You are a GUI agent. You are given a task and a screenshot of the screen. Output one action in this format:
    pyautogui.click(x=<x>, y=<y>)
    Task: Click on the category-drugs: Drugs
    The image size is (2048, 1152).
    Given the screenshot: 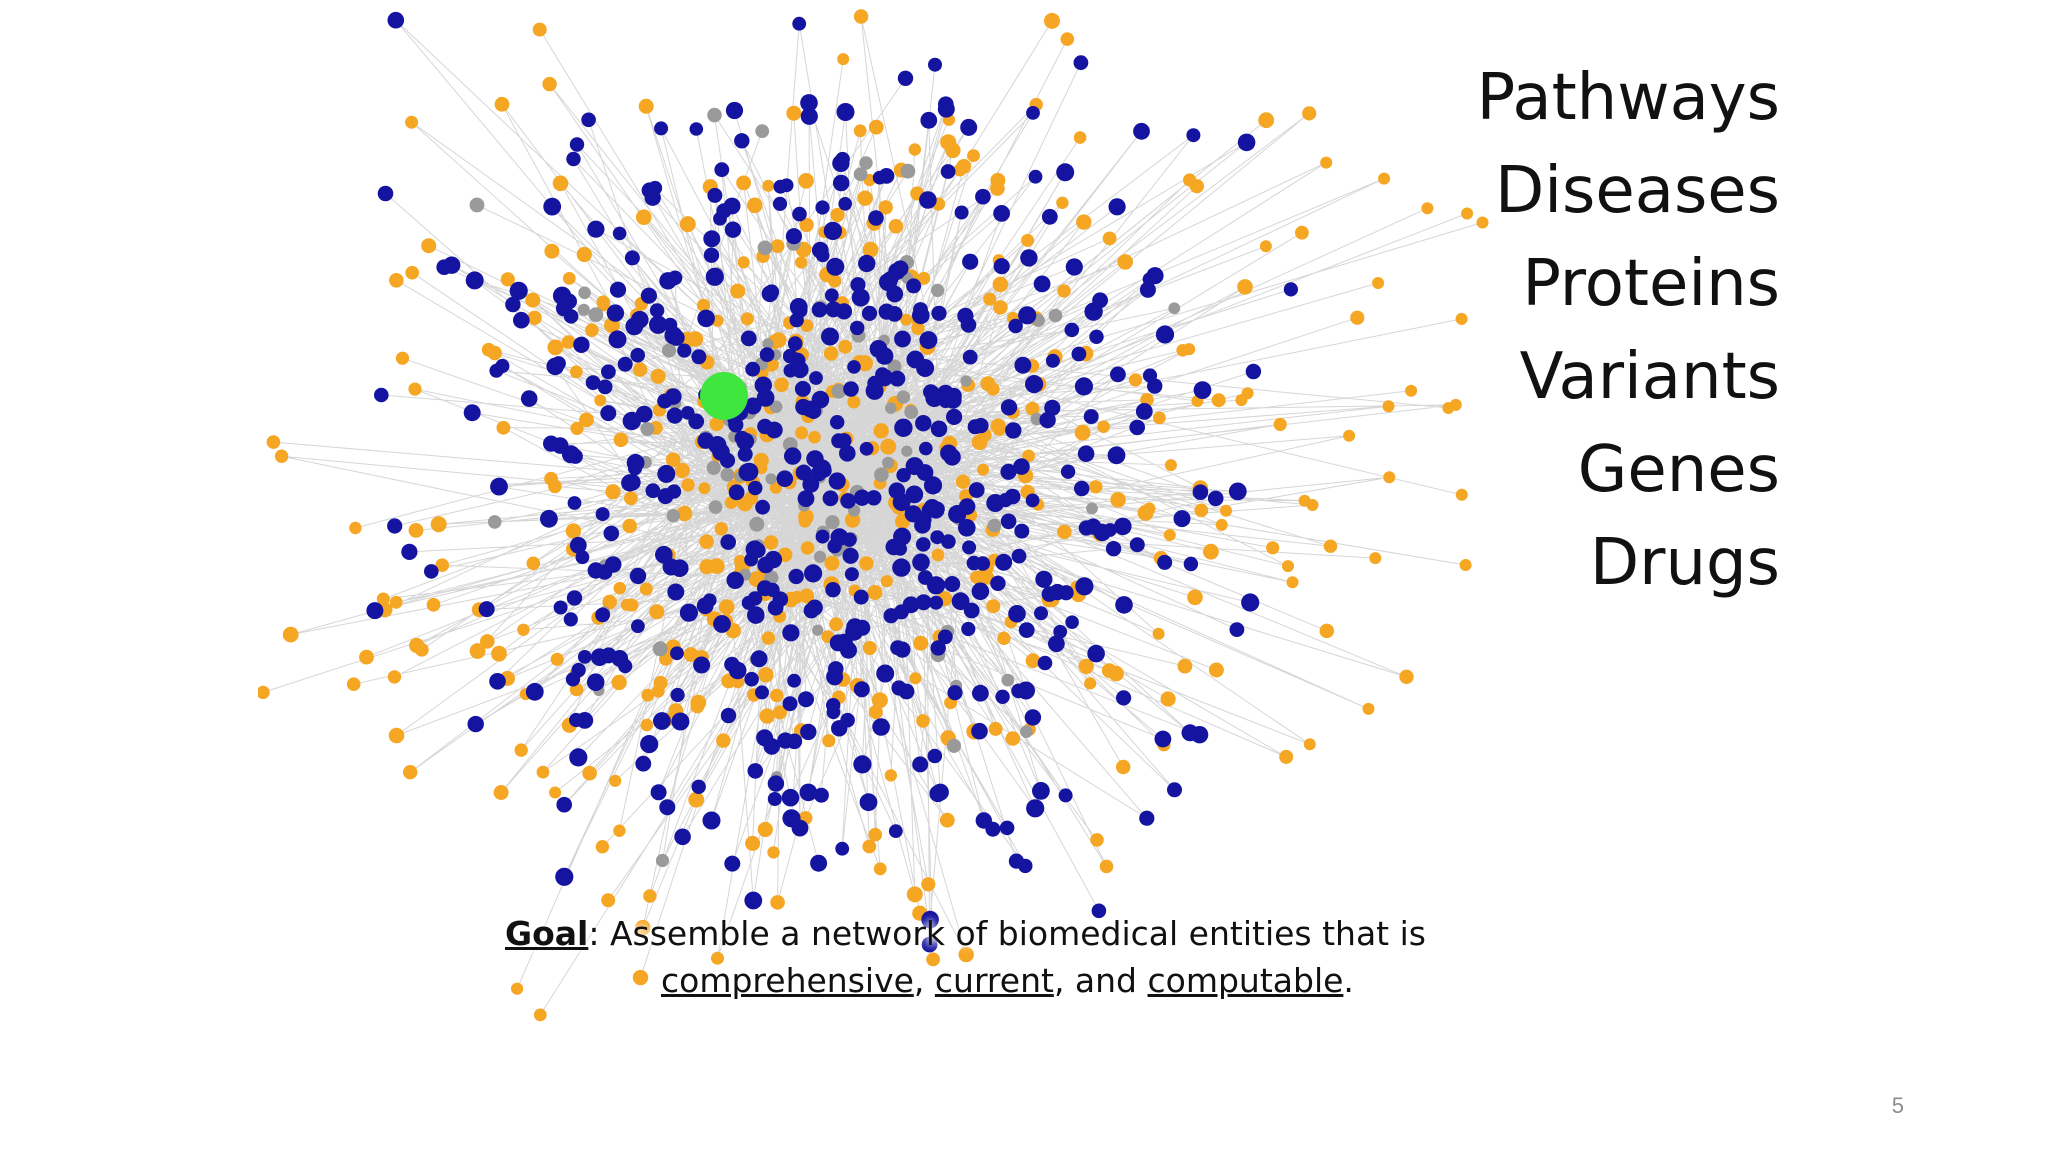 What is the action you would take?
    pyautogui.click(x=1684, y=563)
    